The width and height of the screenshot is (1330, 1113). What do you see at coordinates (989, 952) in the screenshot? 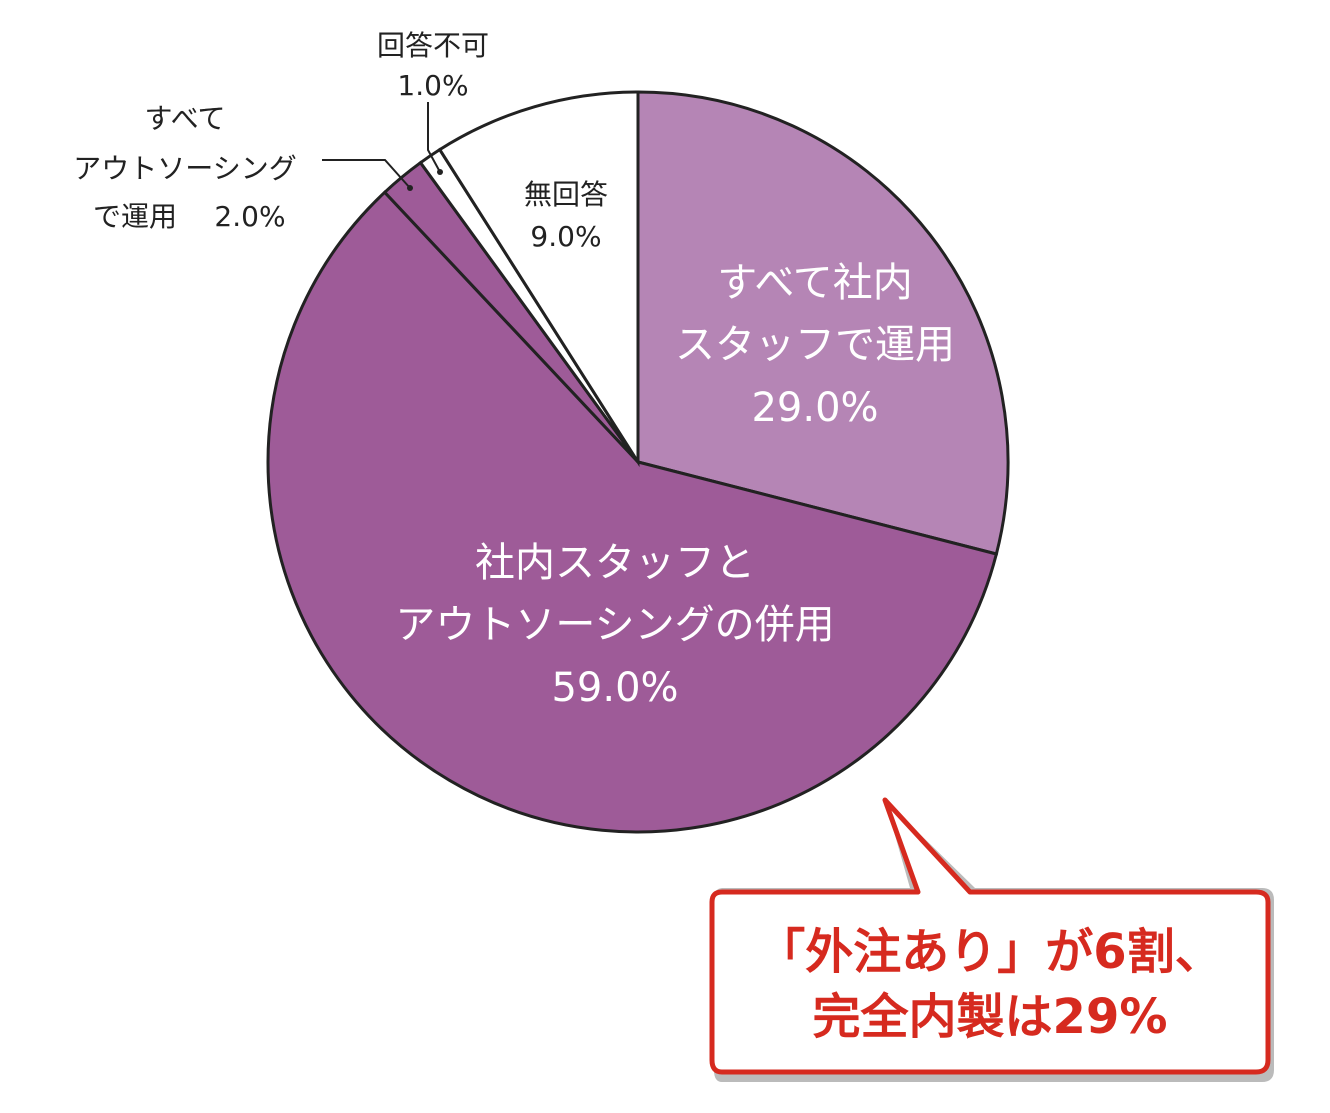
I see `callout-text: 「外注あり」が6割、` at bounding box center [989, 952].